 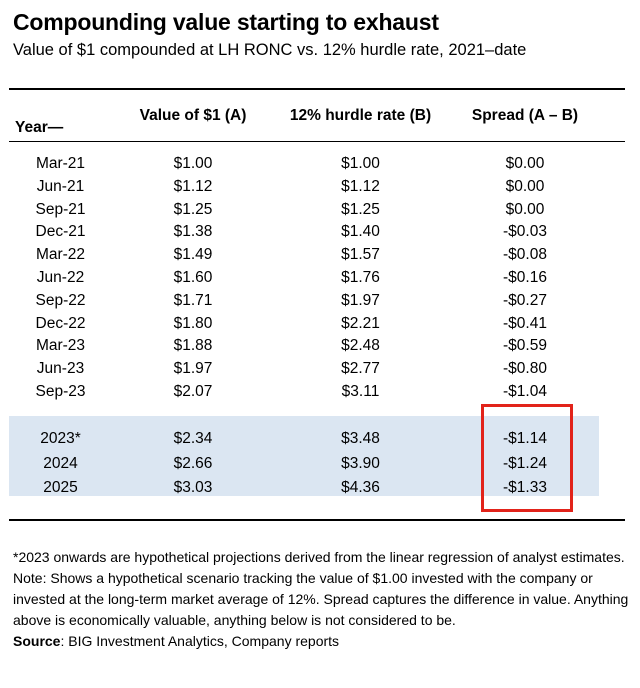 What do you see at coordinates (360, 300) in the screenshot?
I see `cell-hurdle: $1.97` at bounding box center [360, 300].